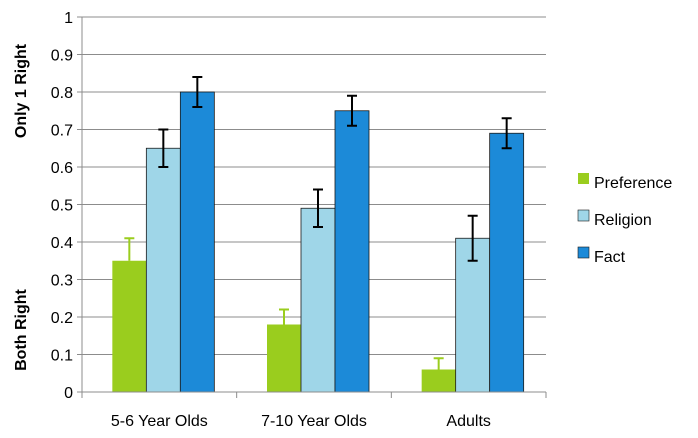 Image resolution: width=698 pixels, height=438 pixels. What do you see at coordinates (583, 215) in the screenshot?
I see `legend-swatch-religion` at bounding box center [583, 215].